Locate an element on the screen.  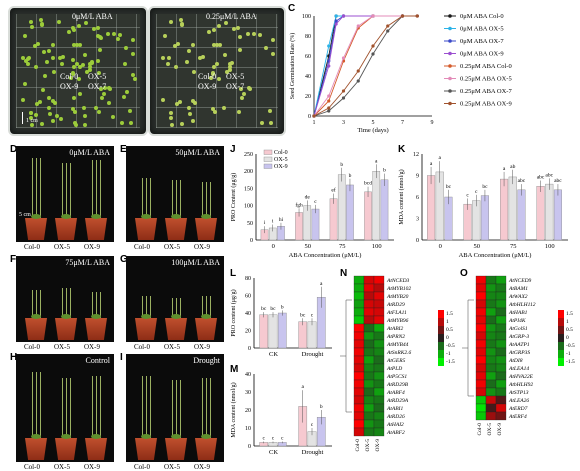
heatmap-row-label: AtSTP13 is located at coordinates (518, 393).